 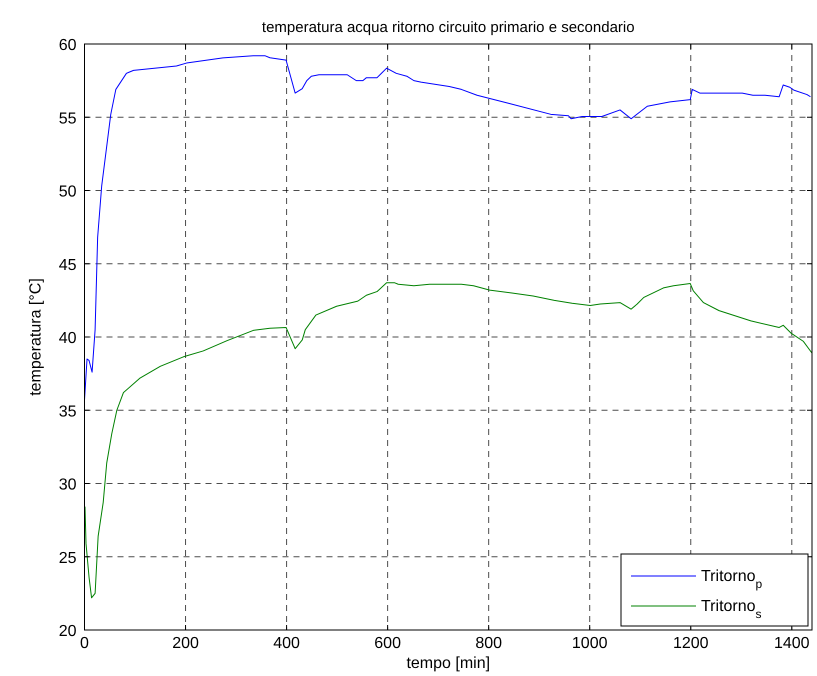 What do you see at coordinates (388, 643) in the screenshot?
I see `x-tick-label: 600` at bounding box center [388, 643].